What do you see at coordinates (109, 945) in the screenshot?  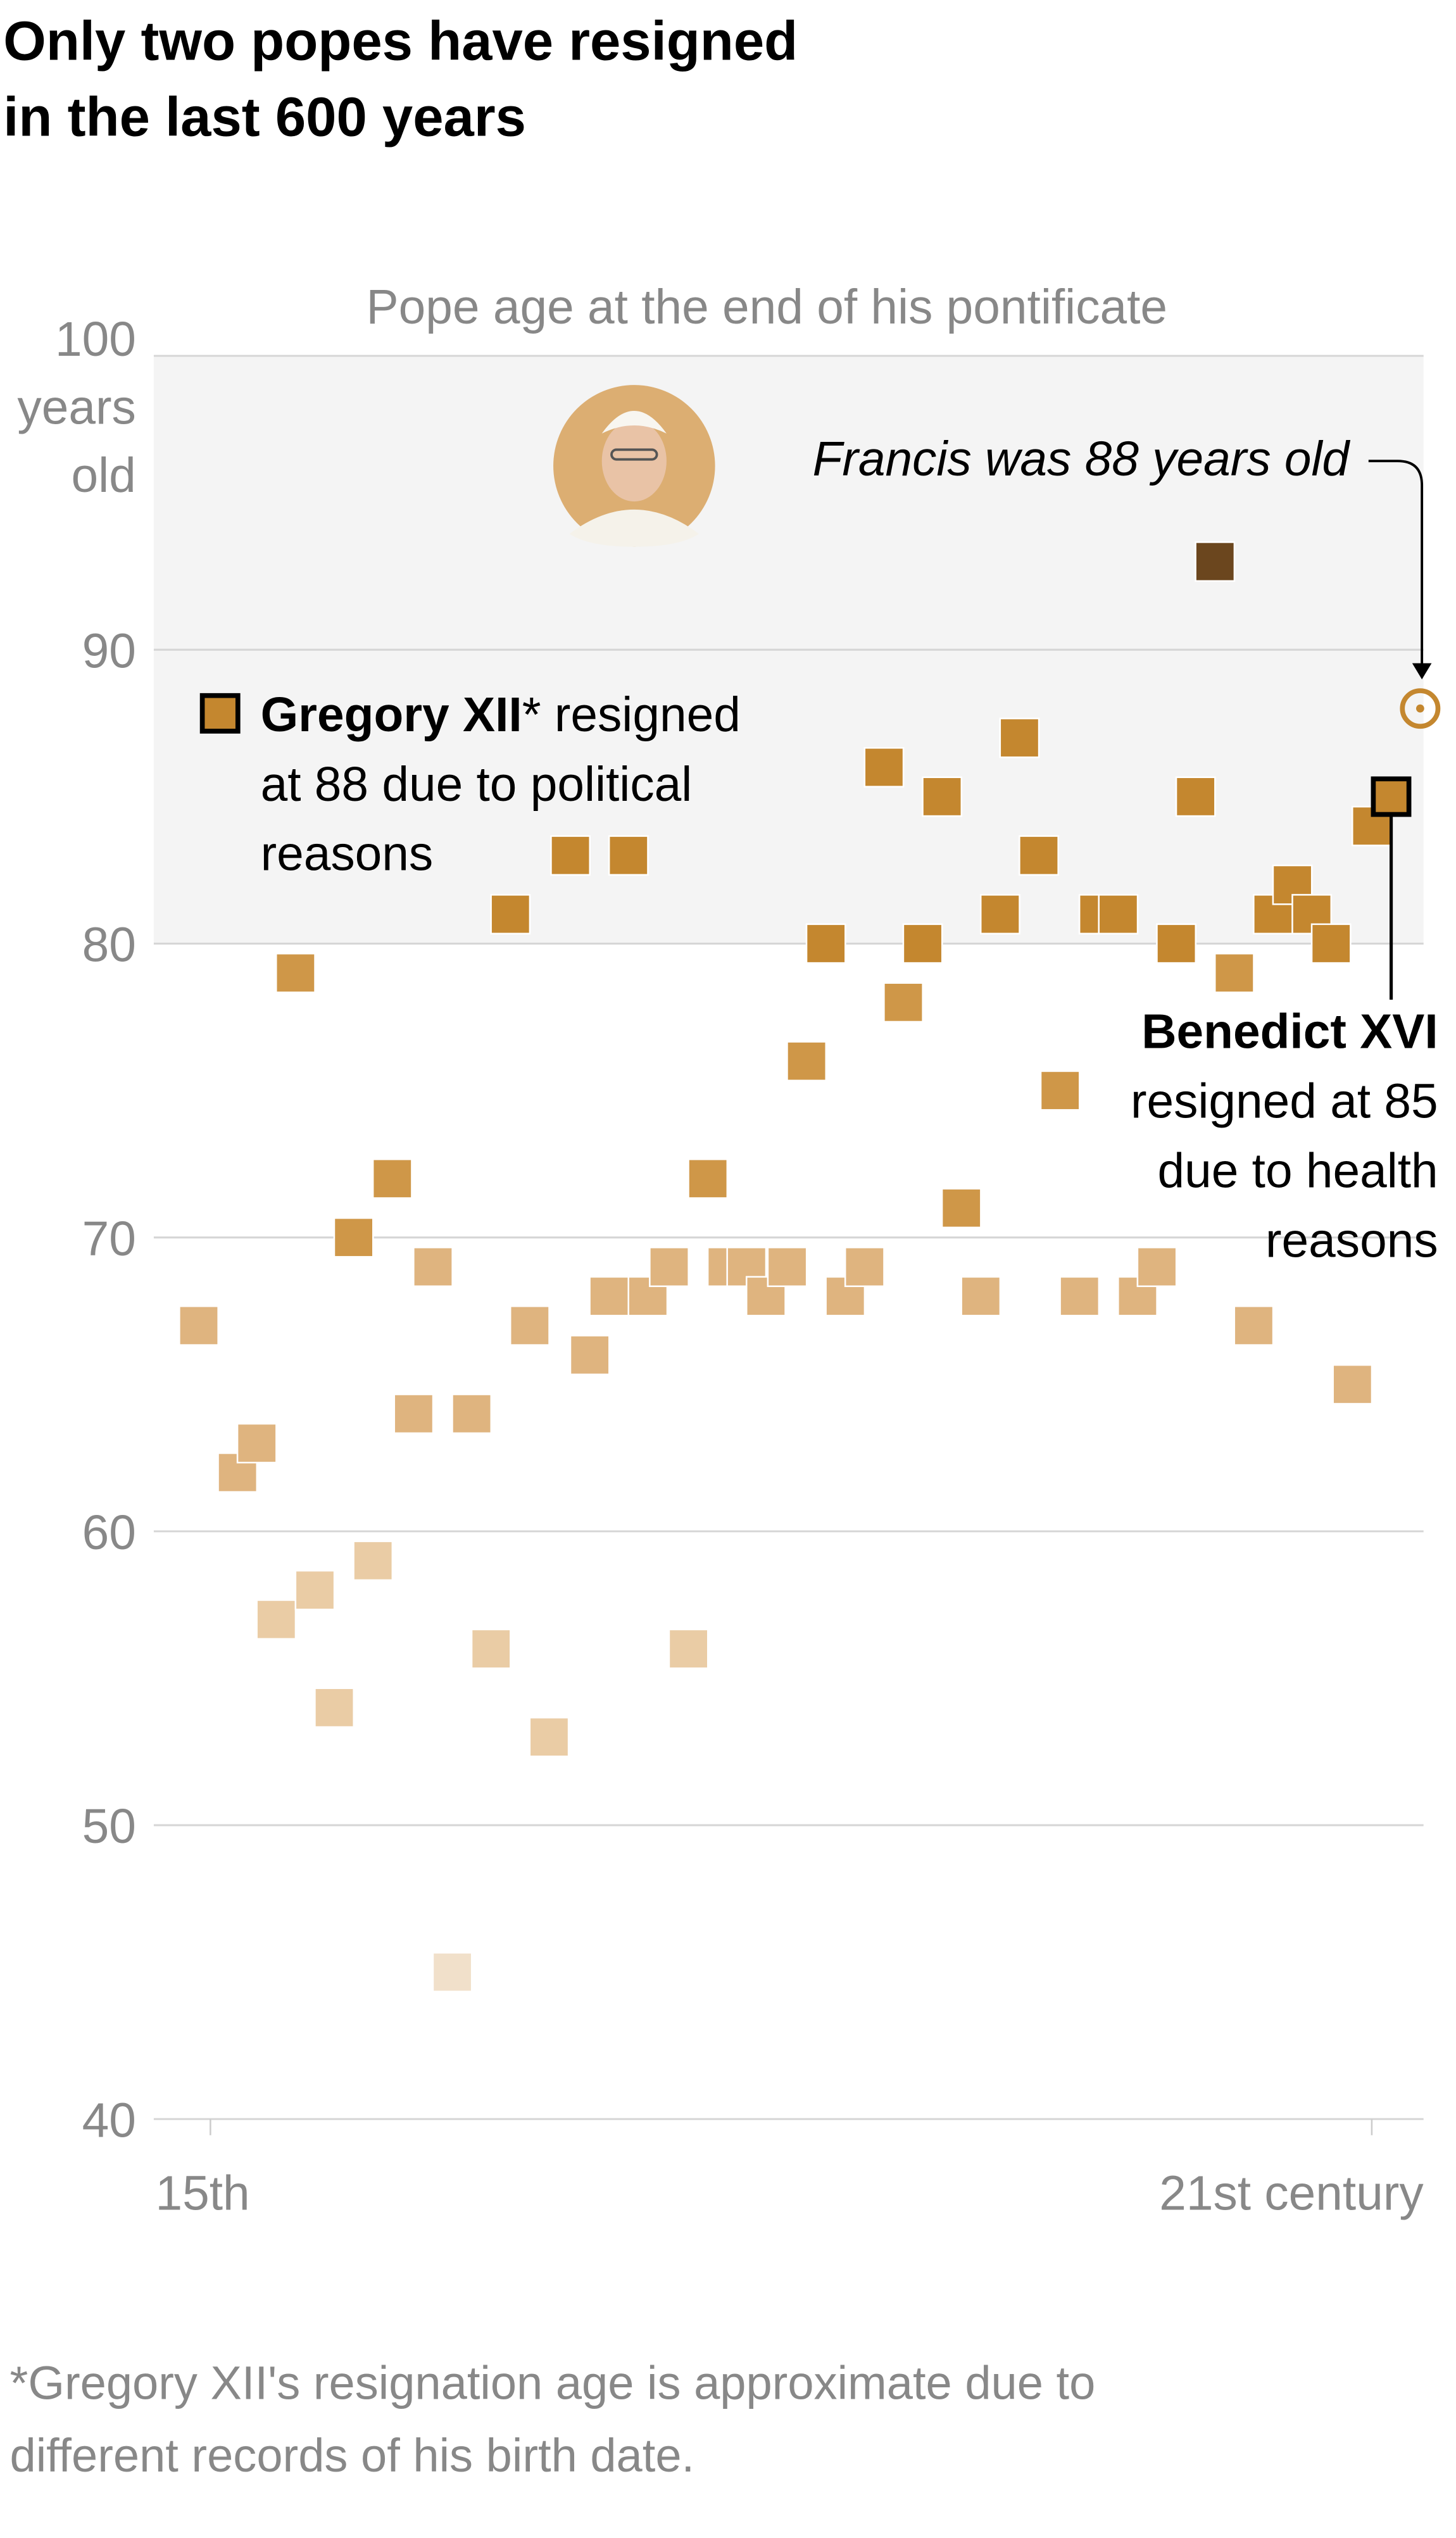 I see `y-tick-label-80: 80` at bounding box center [109, 945].